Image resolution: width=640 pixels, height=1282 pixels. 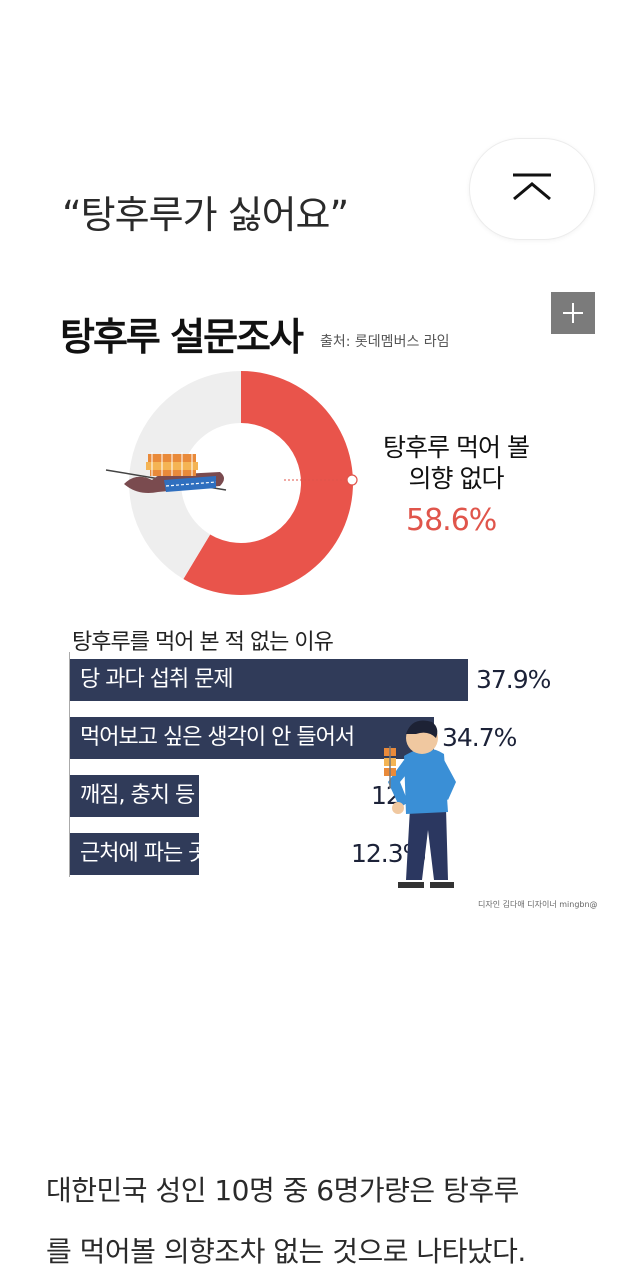 What do you see at coordinates (513, 679) in the screenshot?
I see `bar-value-1: 37.9%` at bounding box center [513, 679].